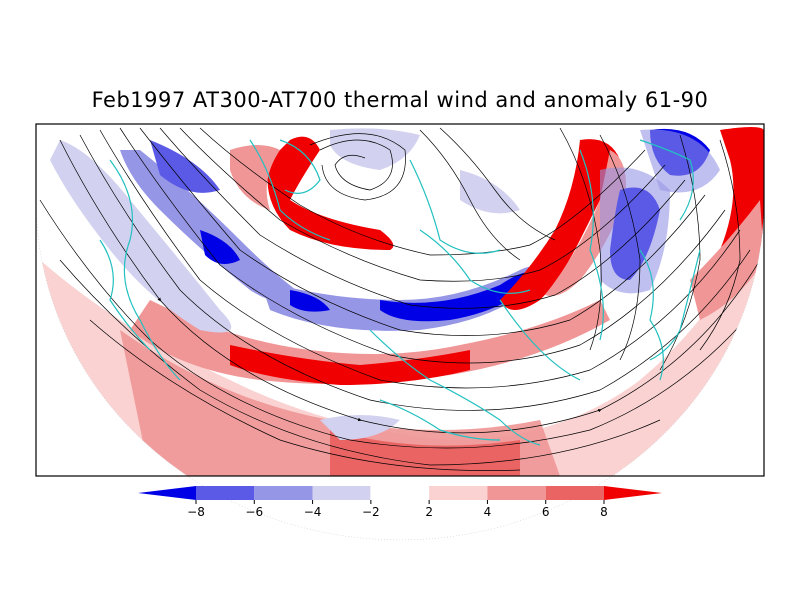 The image size is (800, 600). I want to click on colorbar-label: 4, so click(488, 512).